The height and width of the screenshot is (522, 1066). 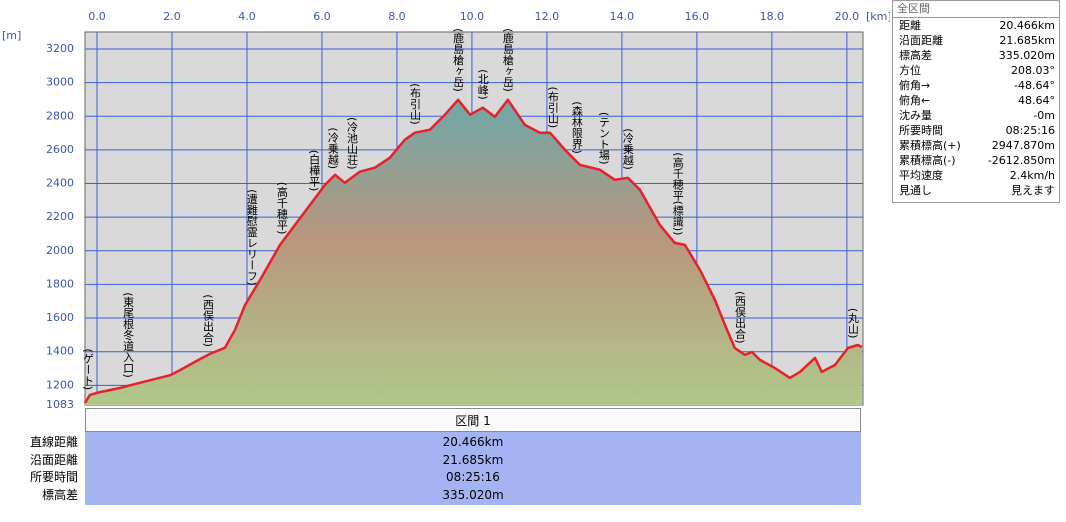 I want to click on info-key: 累積標高(+), so click(x=930, y=145).